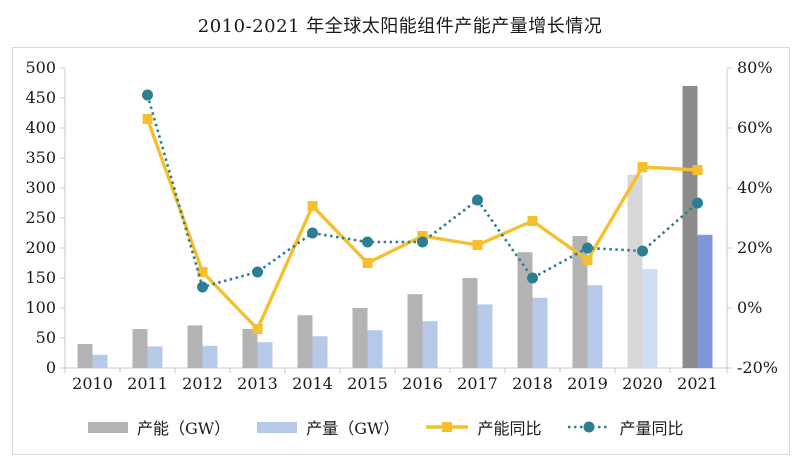 This screenshot has height=460, width=800. What do you see at coordinates (40, 187) in the screenshot?
I see `y-axis-left-tick-label: 300` at bounding box center [40, 187].